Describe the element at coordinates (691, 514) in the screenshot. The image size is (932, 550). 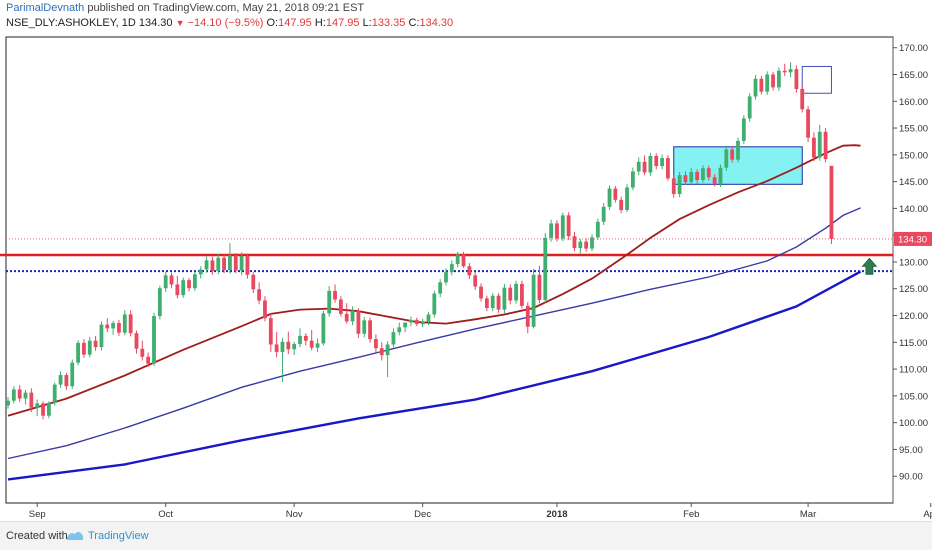
I see `x-tick-label: Feb` at that location.